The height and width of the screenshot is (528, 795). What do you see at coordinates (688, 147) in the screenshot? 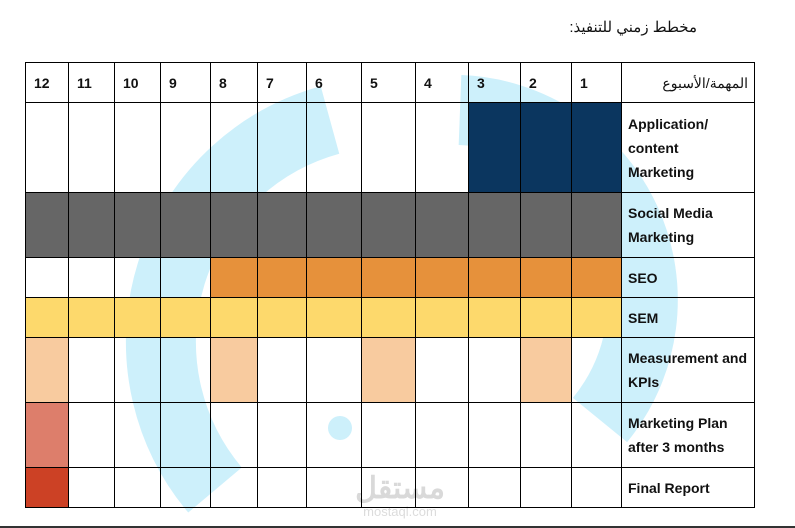
I see `task-name: Application/ content Marketing` at bounding box center [688, 147].